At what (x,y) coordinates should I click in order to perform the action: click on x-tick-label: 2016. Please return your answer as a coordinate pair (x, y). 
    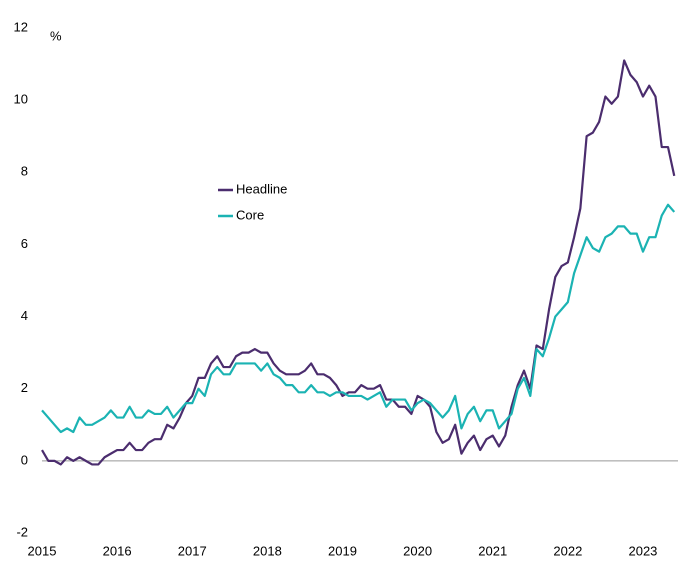
    Looking at the image, I should click on (117, 550).